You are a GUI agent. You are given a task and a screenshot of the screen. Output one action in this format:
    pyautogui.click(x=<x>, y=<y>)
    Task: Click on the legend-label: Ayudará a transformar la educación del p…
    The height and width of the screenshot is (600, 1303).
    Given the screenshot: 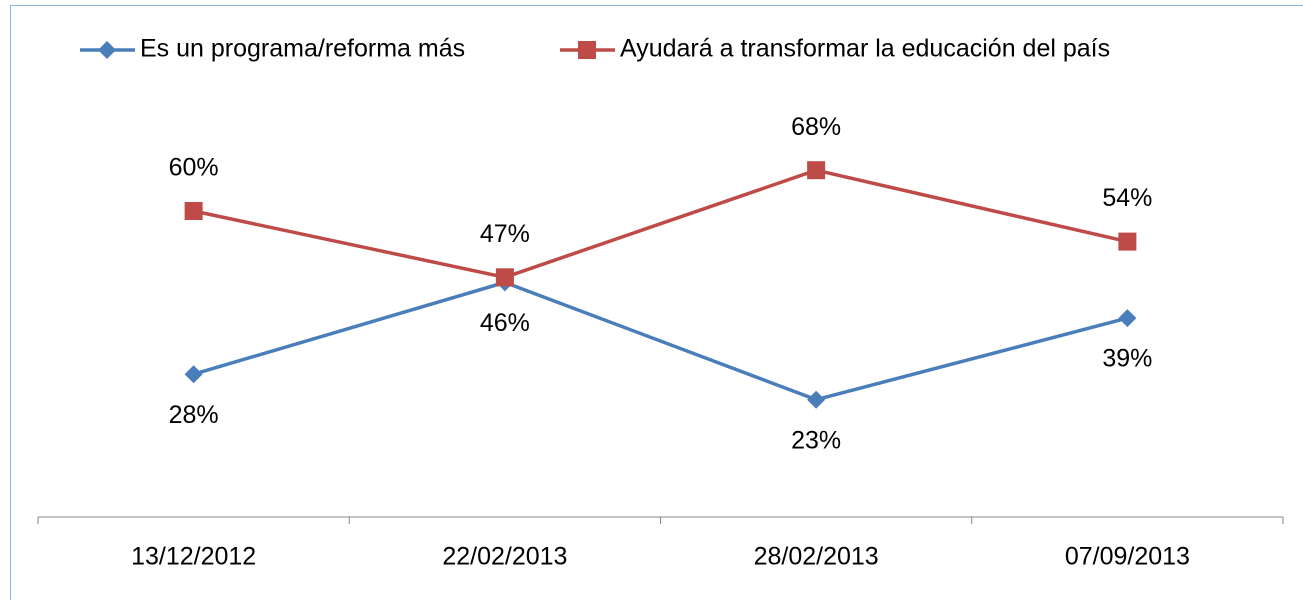 What is the action you would take?
    pyautogui.click(x=865, y=49)
    